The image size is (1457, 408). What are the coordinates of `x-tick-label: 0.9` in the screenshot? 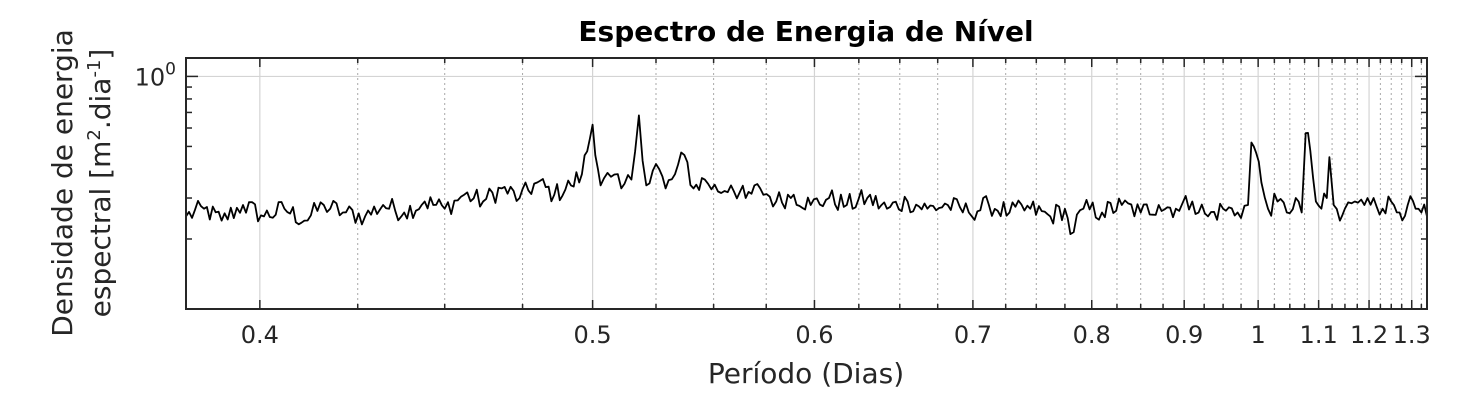 It's located at (1184, 335).